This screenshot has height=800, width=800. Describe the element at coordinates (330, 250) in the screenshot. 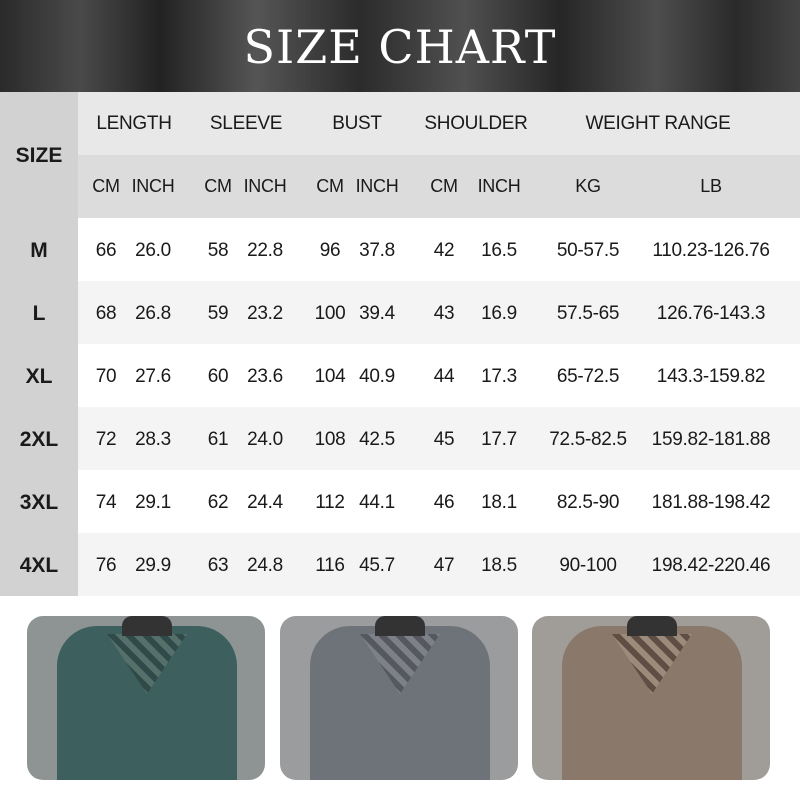

I see `table-cell: 96` at that location.